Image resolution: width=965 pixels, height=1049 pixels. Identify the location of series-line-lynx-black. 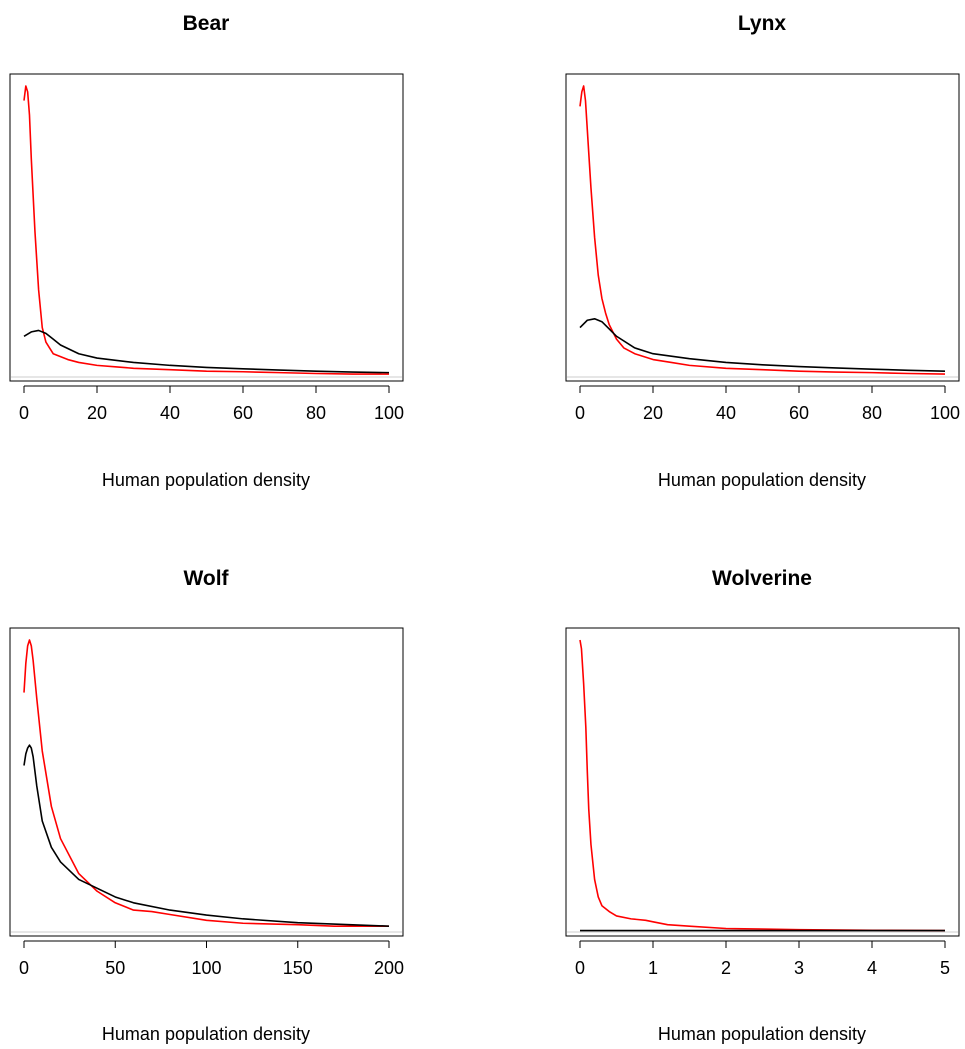
(762, 344).